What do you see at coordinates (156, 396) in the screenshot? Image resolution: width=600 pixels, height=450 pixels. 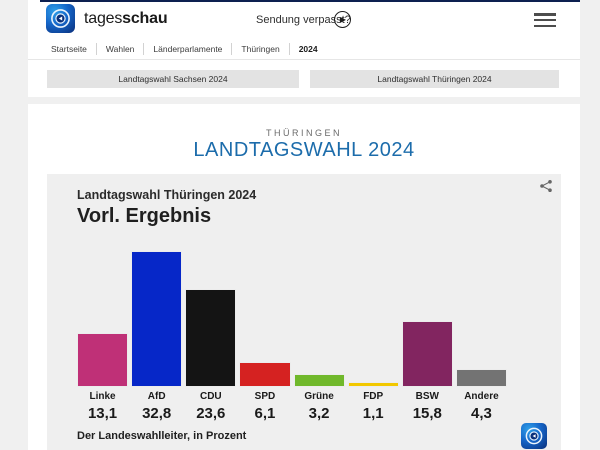 I see `party-label: AfD` at bounding box center [156, 396].